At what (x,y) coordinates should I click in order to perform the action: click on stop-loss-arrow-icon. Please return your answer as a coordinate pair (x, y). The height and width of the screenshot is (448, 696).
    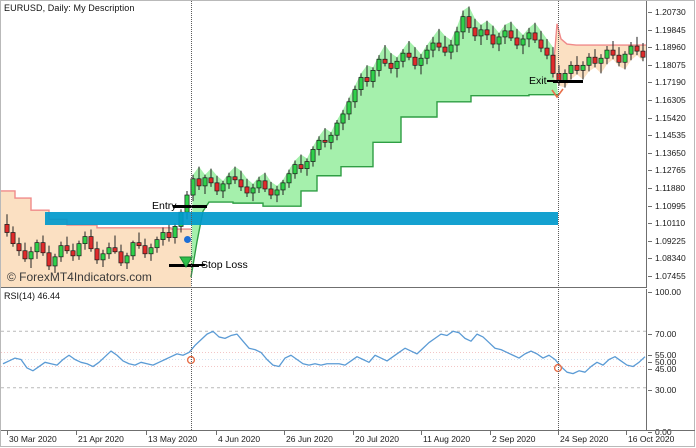
    Looking at the image, I should click on (186, 262).